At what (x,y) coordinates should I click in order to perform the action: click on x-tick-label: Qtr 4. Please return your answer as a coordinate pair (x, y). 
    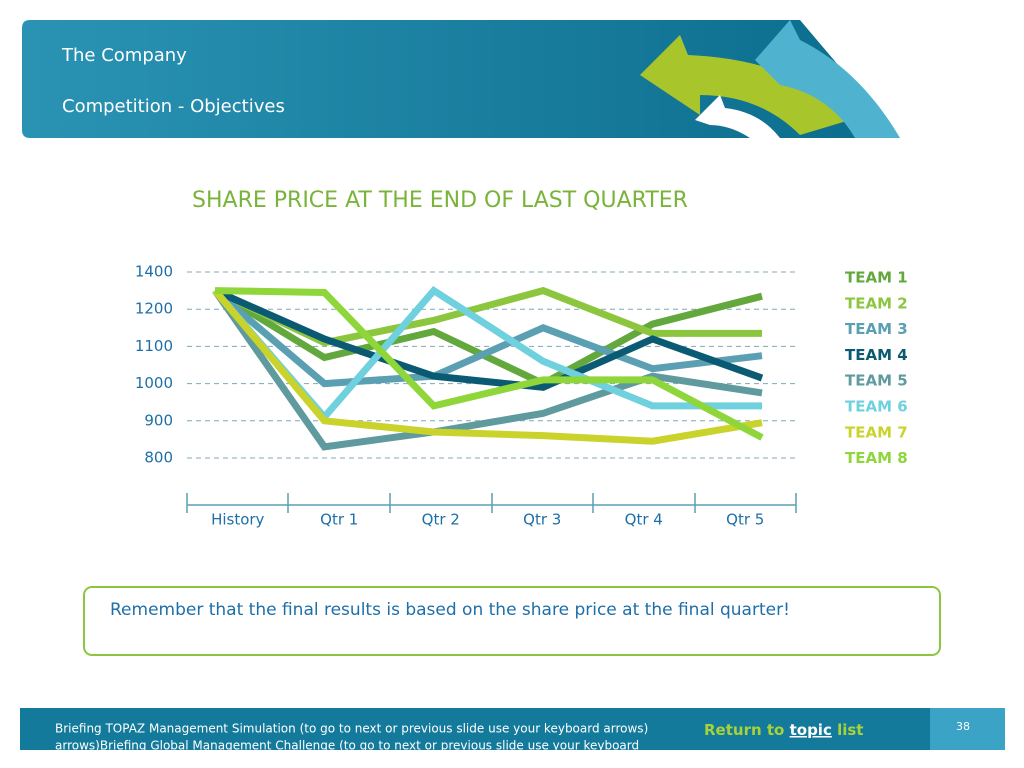
    Looking at the image, I should click on (644, 520).